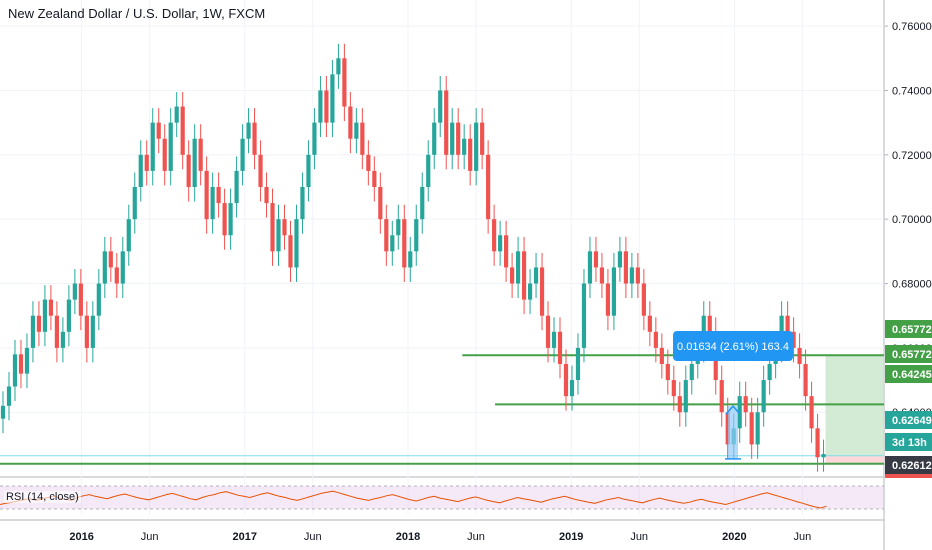 The image size is (932, 550). What do you see at coordinates (81, 537) in the screenshot?
I see `x-tick-label: 2016` at bounding box center [81, 537].